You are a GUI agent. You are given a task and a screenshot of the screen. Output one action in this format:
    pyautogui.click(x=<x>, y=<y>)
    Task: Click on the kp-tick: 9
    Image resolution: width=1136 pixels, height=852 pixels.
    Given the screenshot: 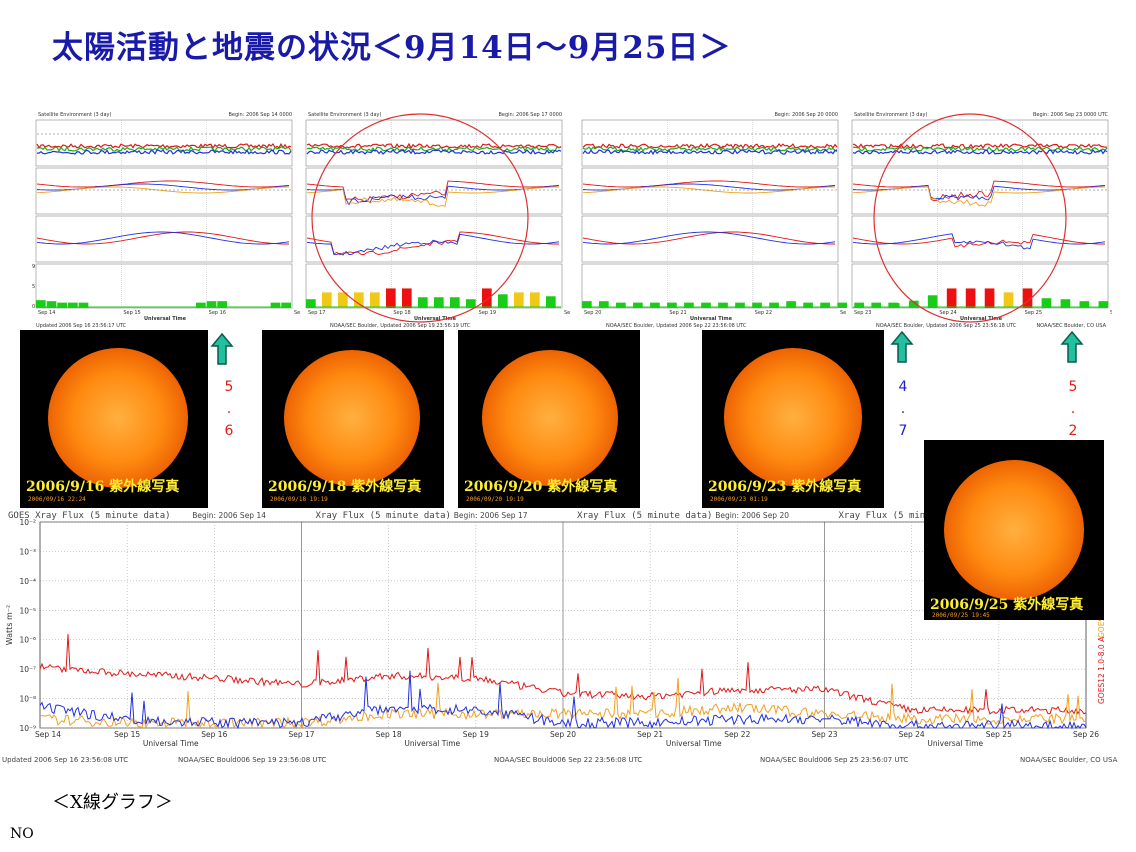 What is the action you would take?
    pyautogui.click(x=33, y=267)
    